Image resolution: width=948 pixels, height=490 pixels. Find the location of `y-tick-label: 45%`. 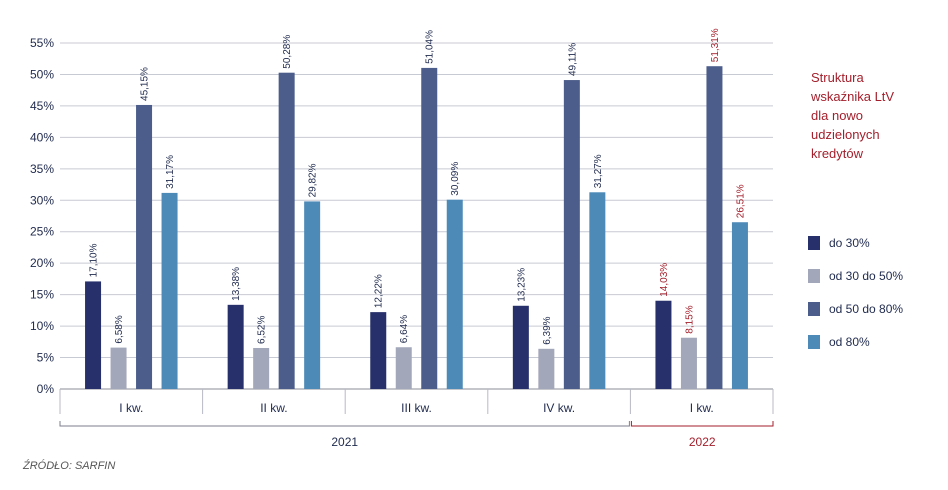

y-tick-label: 45% is located at coordinates (42, 106).